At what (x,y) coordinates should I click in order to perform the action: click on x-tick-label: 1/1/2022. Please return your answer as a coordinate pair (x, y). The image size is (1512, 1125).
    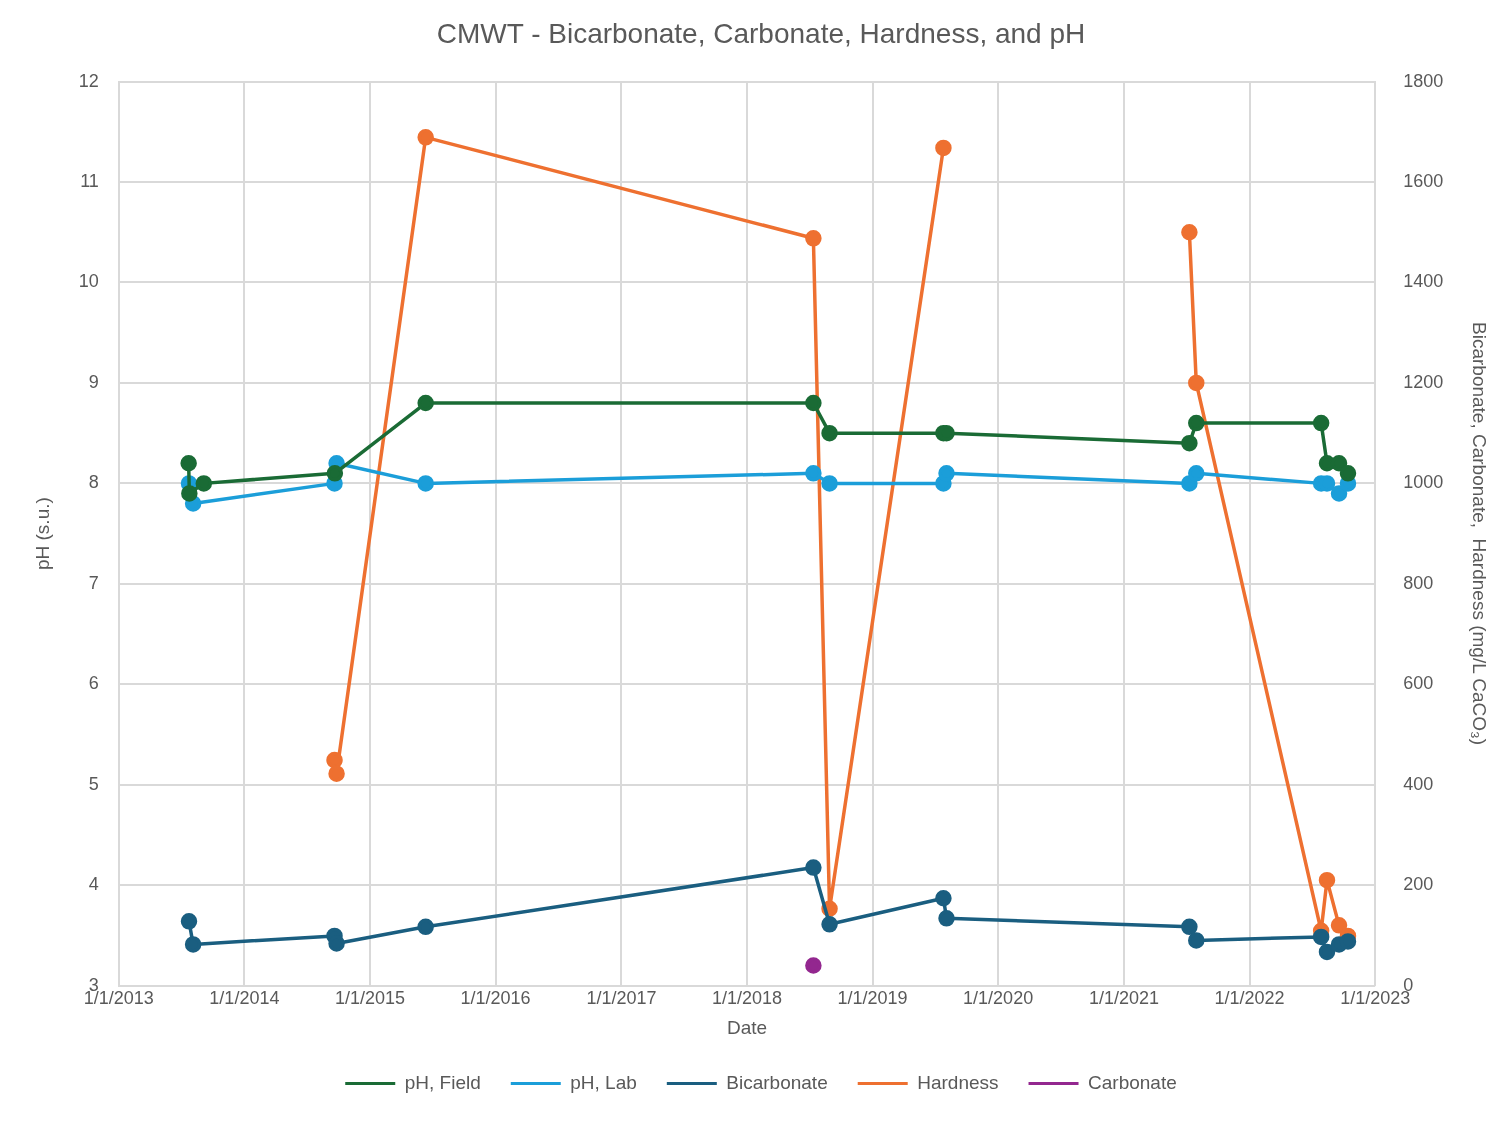
    Looking at the image, I should click on (1249, 998).